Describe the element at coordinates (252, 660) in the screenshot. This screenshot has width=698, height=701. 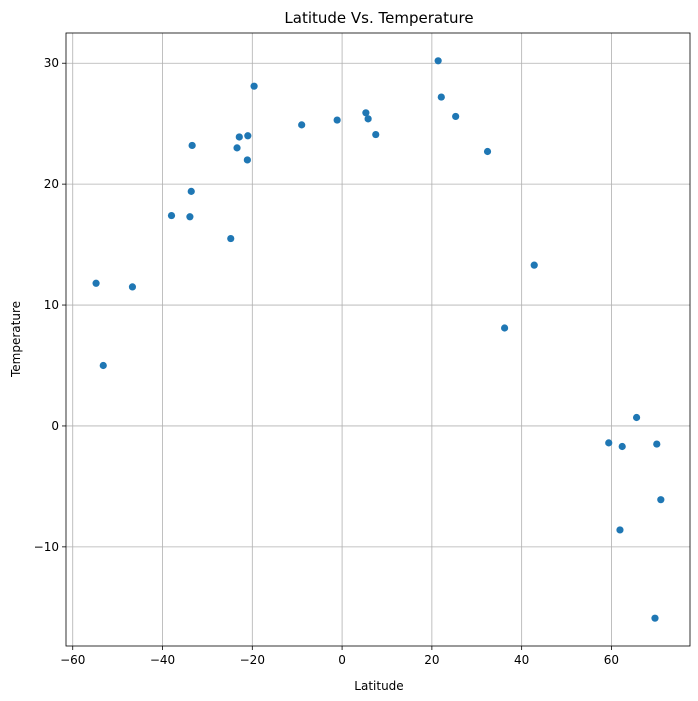
I see `x-tick-label: −20` at that location.